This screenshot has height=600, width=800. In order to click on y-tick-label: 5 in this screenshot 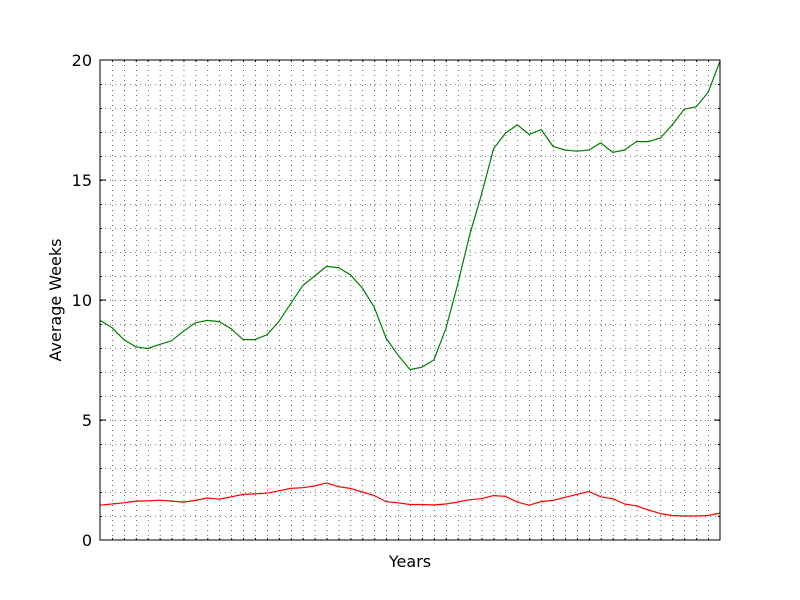, I will do `click(87, 420)`.